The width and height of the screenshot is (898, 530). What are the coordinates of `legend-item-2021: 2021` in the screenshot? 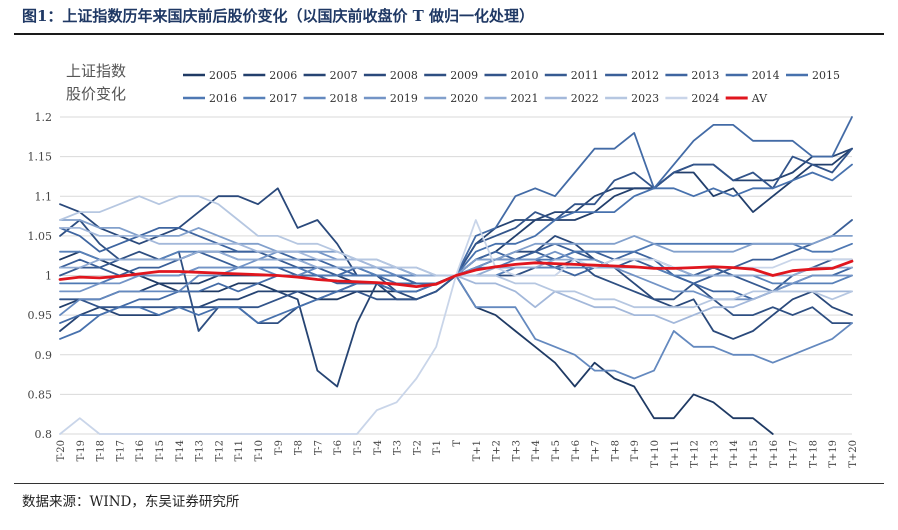 It's located at (511, 98).